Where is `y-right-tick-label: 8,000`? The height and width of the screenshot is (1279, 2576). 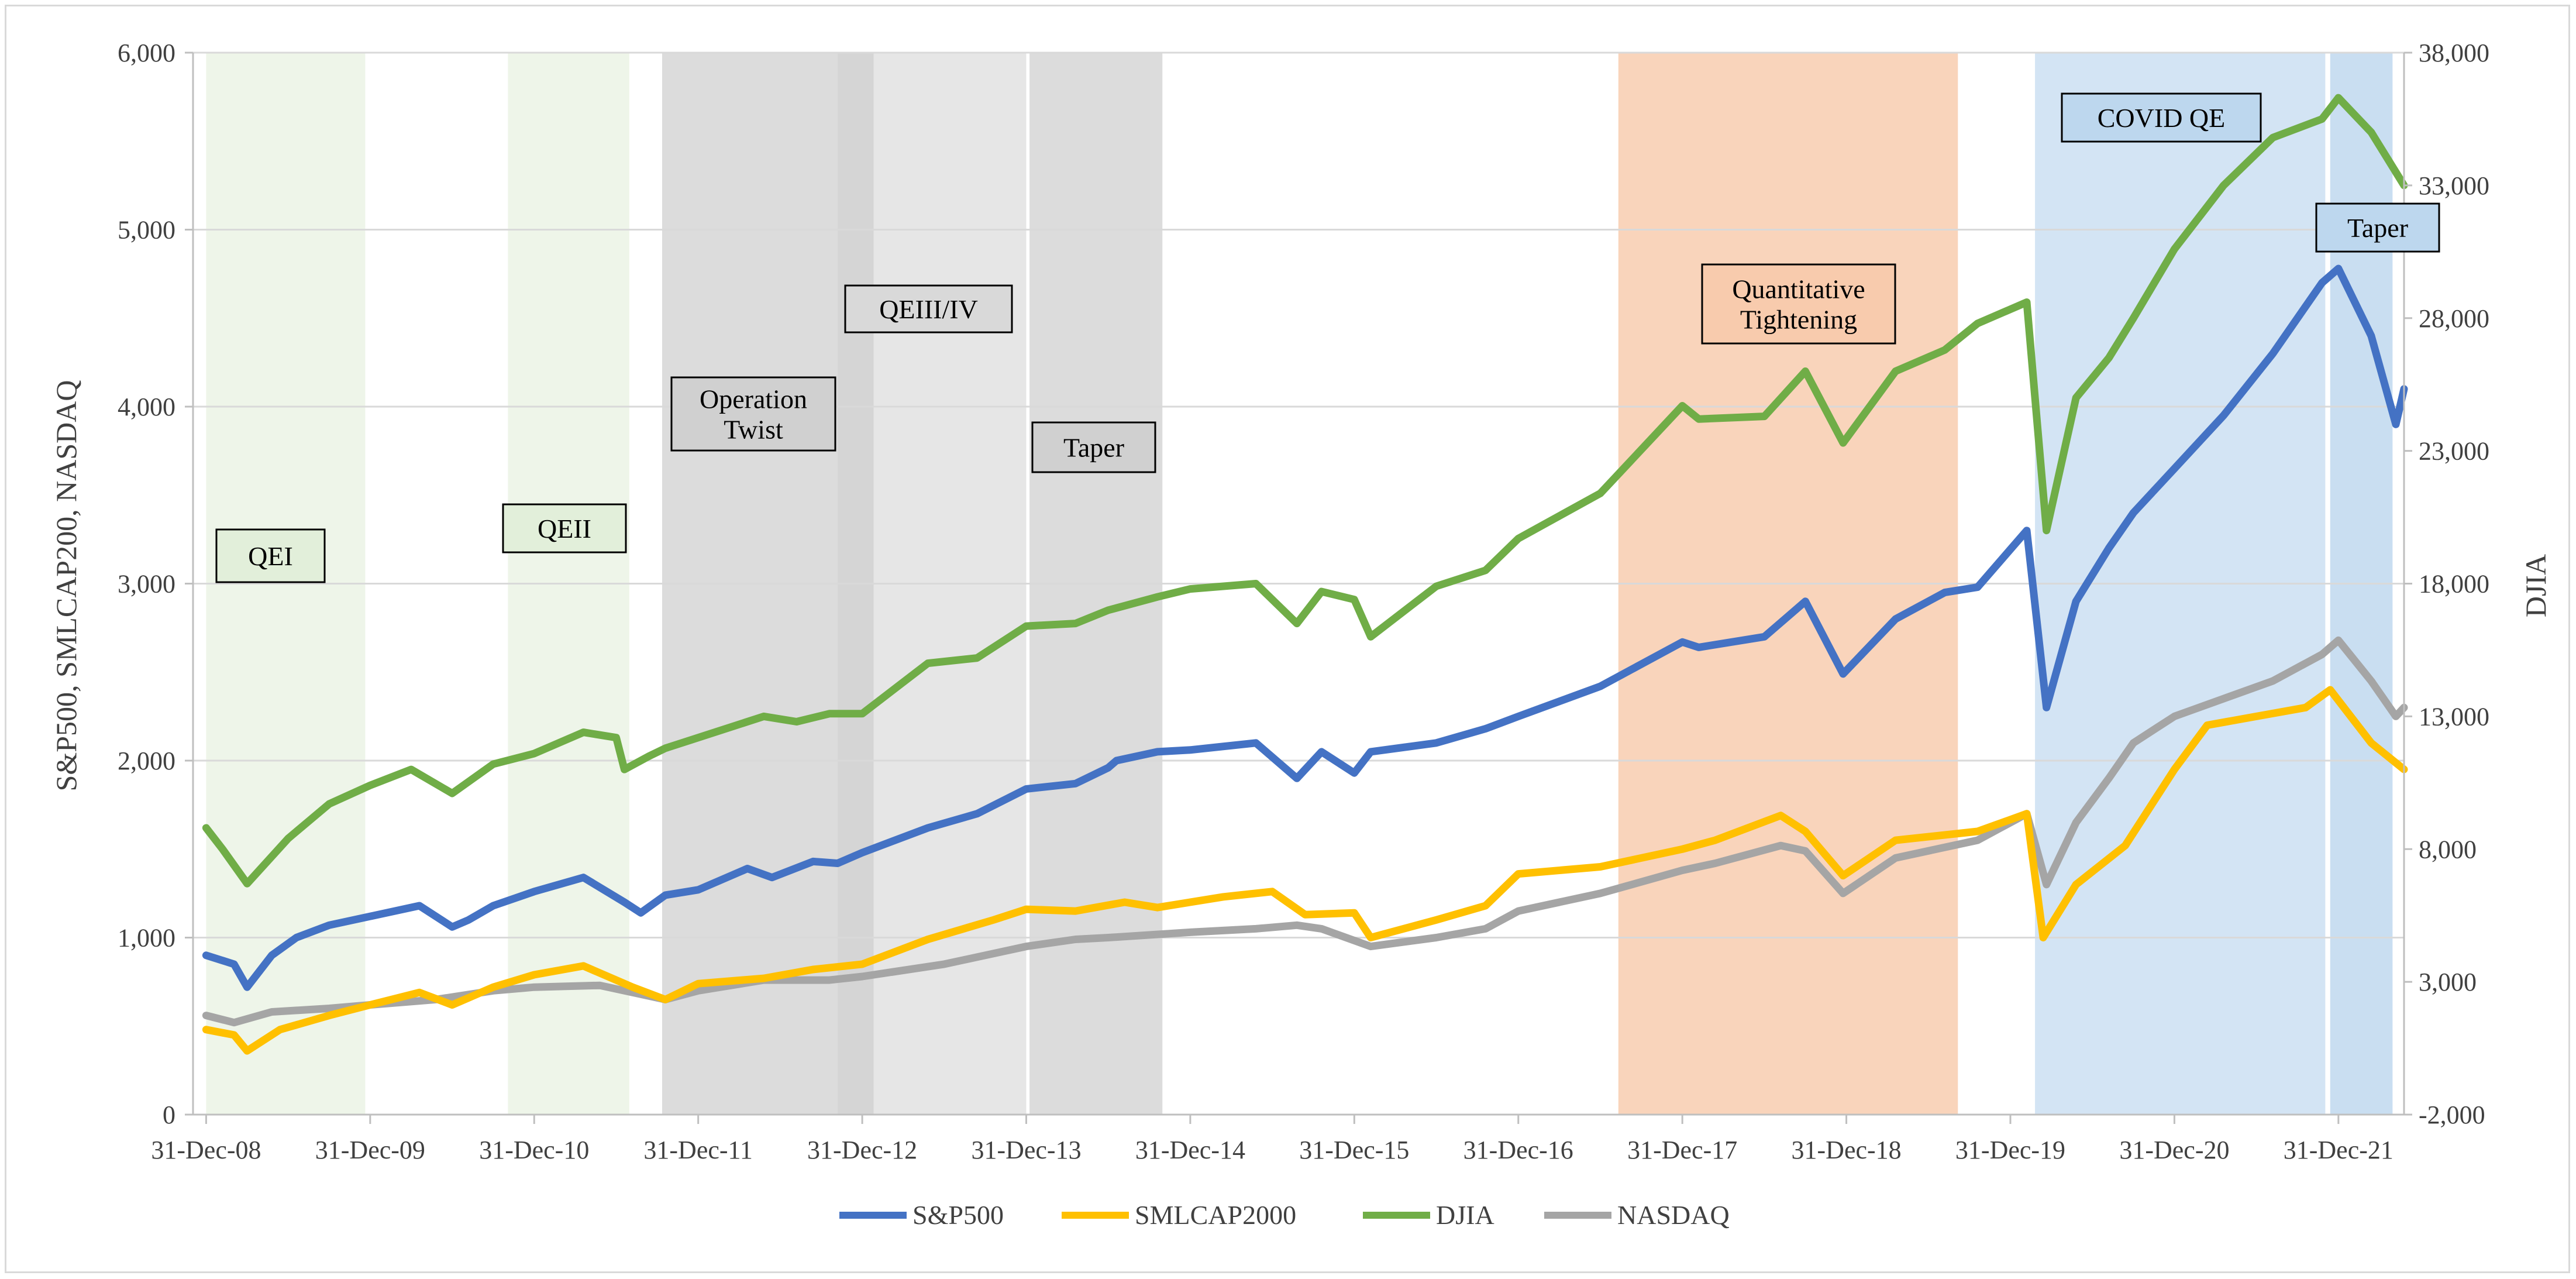
y-right-tick-label: 8,000 is located at coordinates (2448, 849).